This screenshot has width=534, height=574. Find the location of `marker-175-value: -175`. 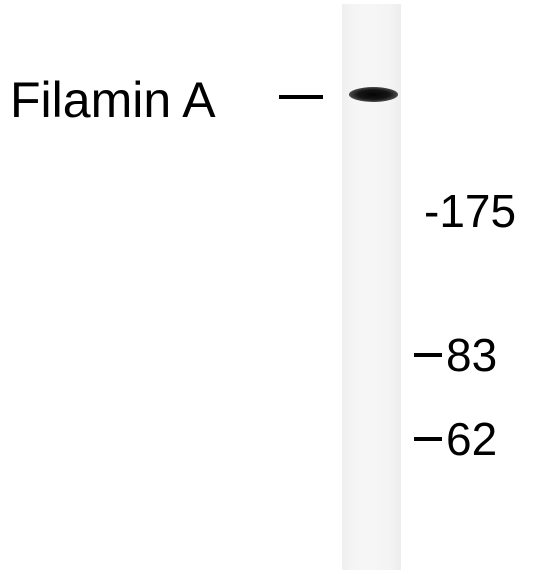

marker-175-value: -175 is located at coordinates (470, 211).